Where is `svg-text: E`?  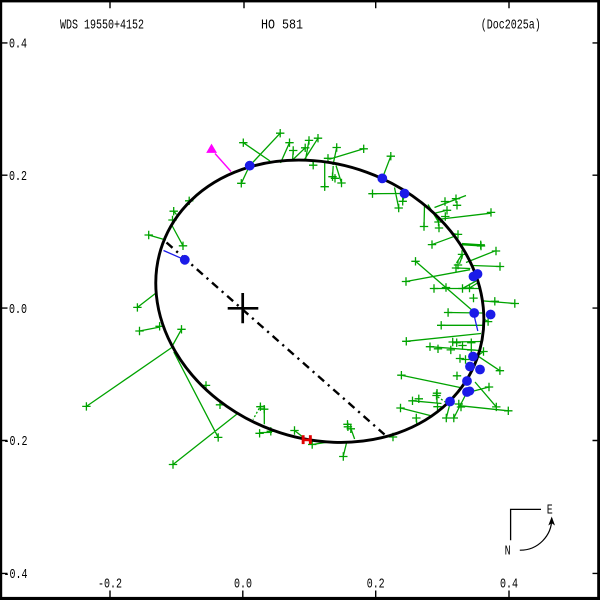 svg-text: E is located at coordinates (550, 511).